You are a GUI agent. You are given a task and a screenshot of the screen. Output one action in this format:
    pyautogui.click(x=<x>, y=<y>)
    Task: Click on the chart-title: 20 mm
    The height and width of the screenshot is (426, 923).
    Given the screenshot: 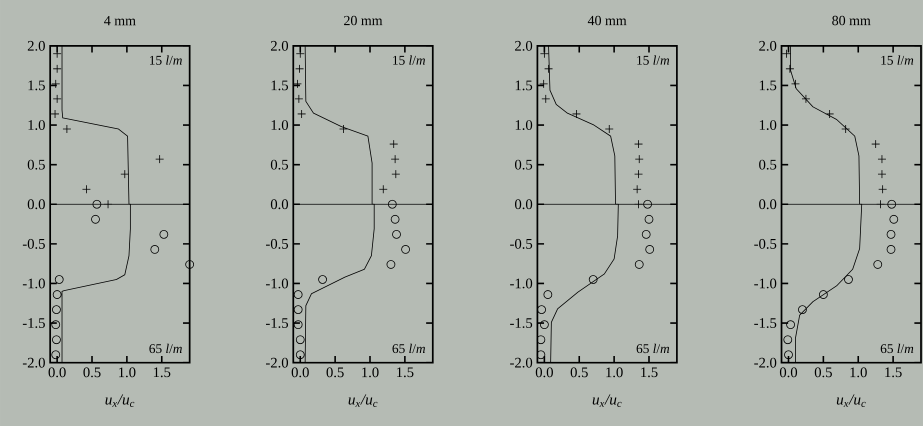 What is the action you would take?
    pyautogui.click(x=363, y=20)
    